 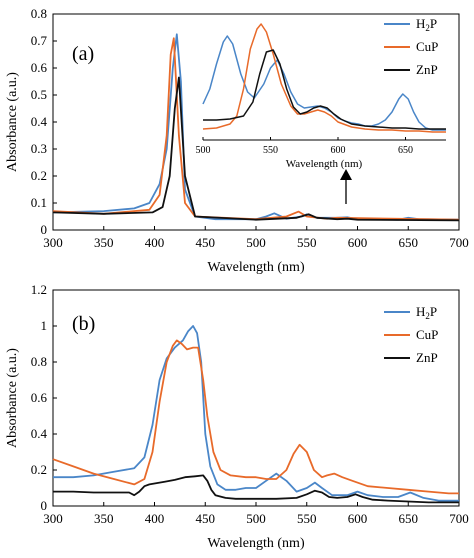 What do you see at coordinates (338, 150) in the screenshot?
I see `inset-x-tick-label: 600` at bounding box center [338, 150].